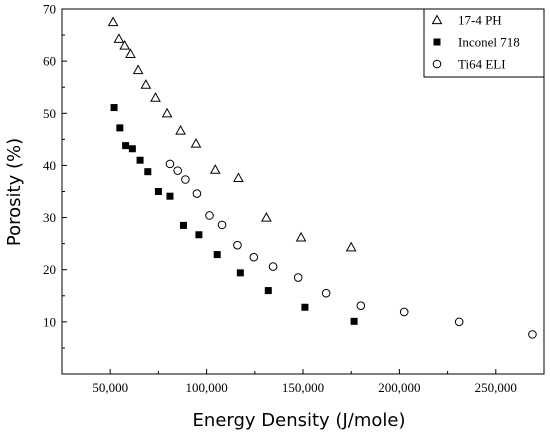 This screenshot has width=550, height=435. Describe the element at coordinates (49, 269) in the screenshot. I see `y-tick-label: 20` at that location.